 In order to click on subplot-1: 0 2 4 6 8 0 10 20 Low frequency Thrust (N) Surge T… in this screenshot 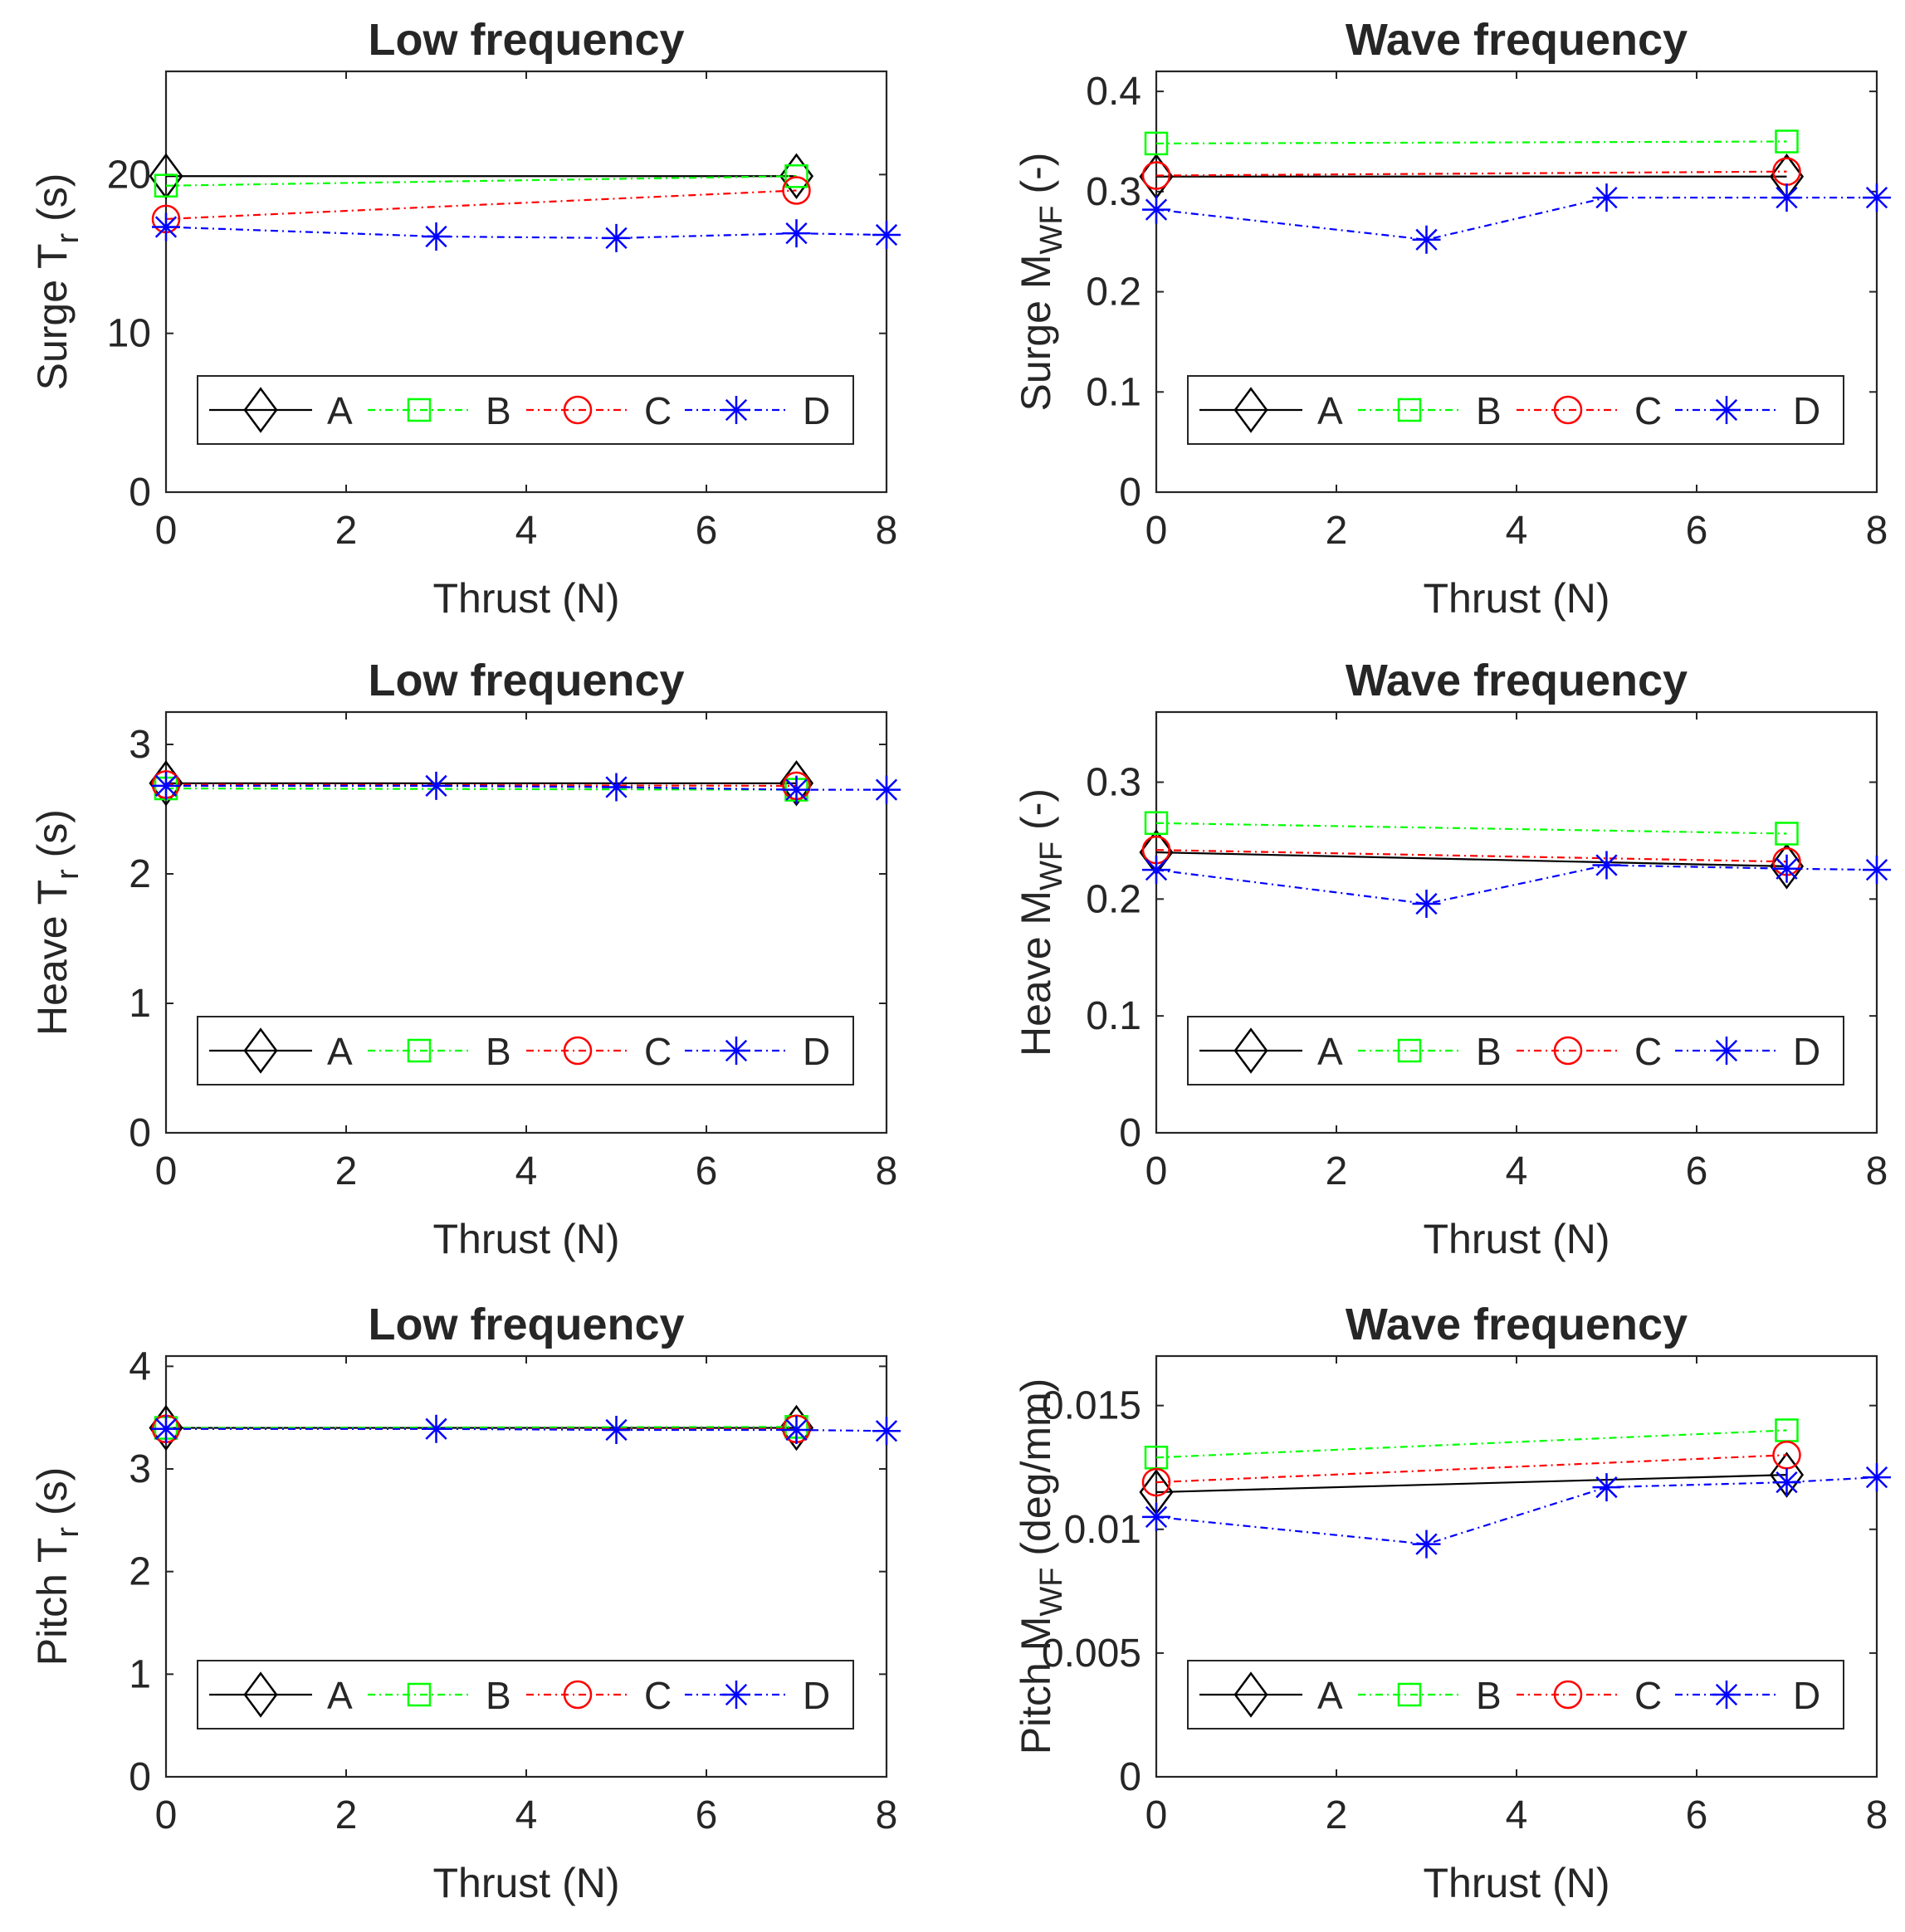, I will do `click(465, 319)`.